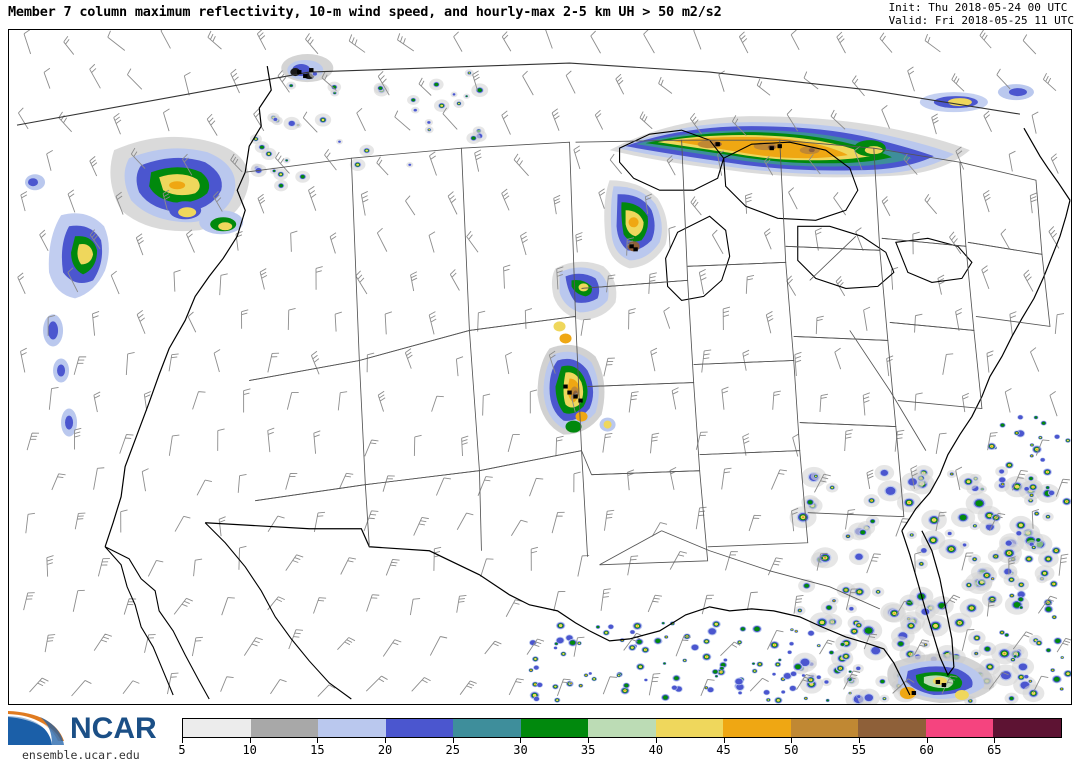  I want to click on colorbar-tick-label: 30, so click(520, 750).